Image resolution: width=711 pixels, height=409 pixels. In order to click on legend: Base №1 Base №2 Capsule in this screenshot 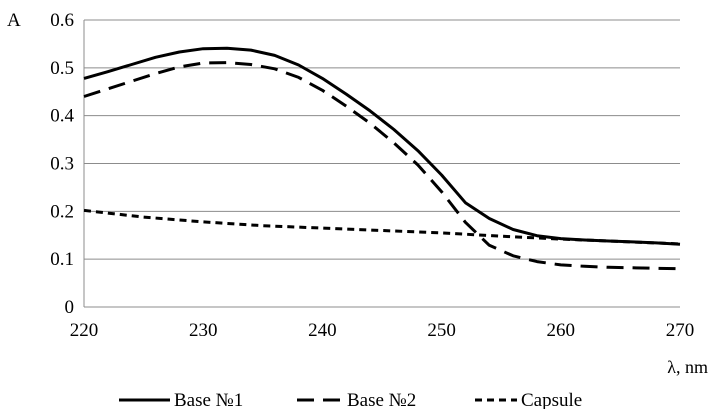, I will do `click(350, 399)`.